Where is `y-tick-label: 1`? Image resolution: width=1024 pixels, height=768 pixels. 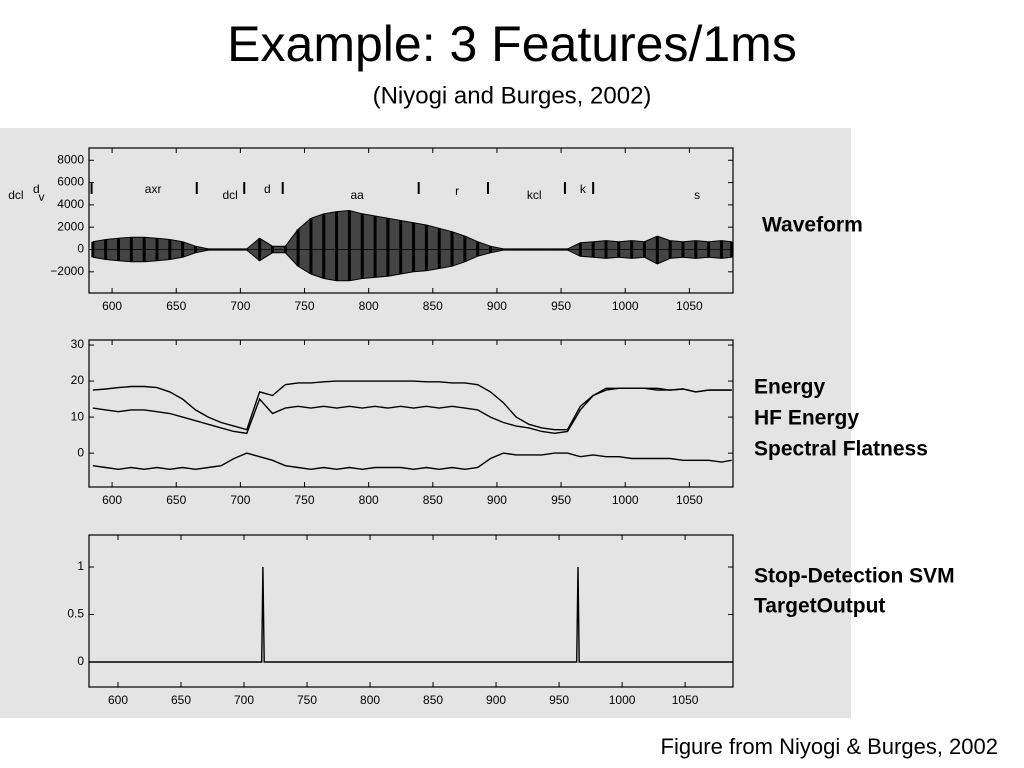 y-tick-label: 1 is located at coordinates (80, 566).